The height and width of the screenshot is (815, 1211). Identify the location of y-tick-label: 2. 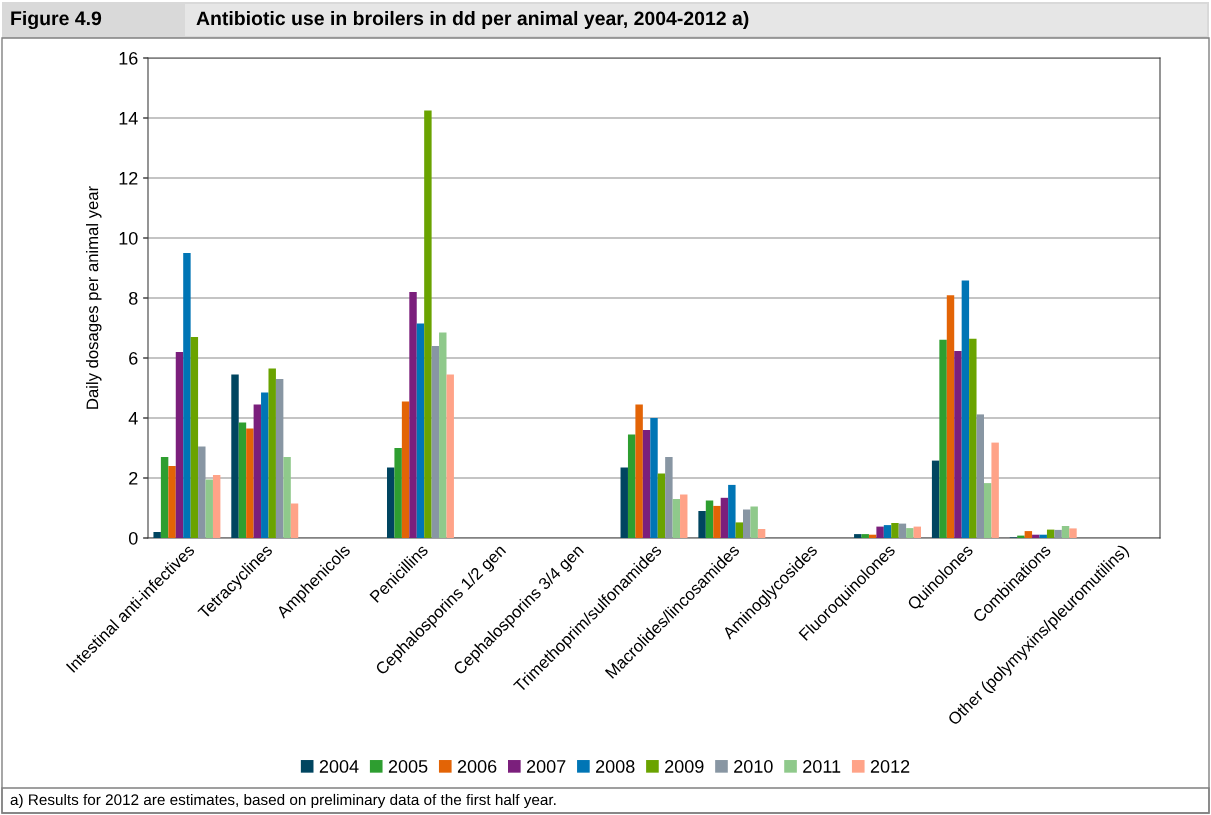
(133, 478).